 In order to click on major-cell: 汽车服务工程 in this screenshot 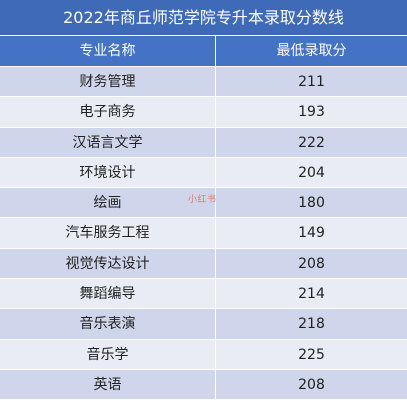, I will do `click(108, 233)`.